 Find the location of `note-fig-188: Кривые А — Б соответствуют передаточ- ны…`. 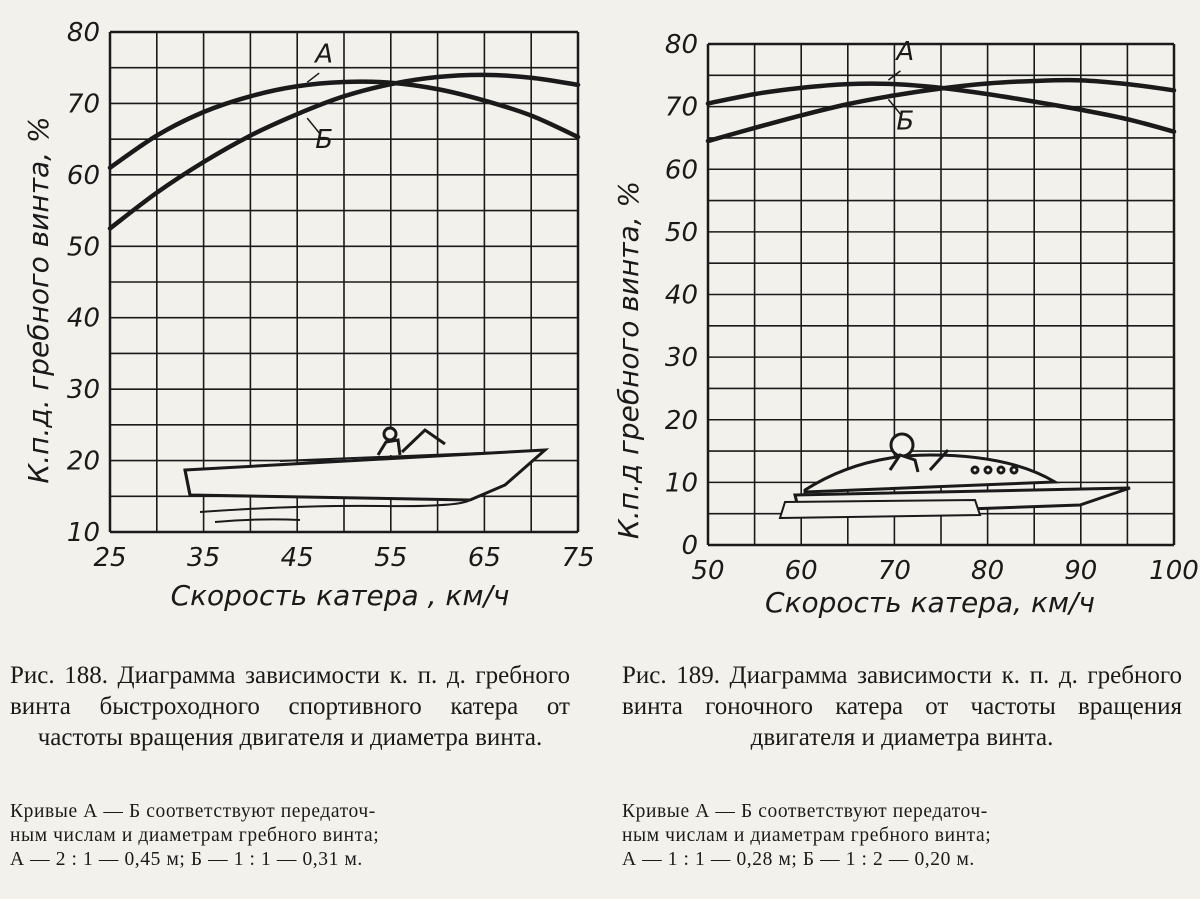

note-fig-188: Кривые А — Б соответствуют передаточ- ны… is located at coordinates (295, 836).